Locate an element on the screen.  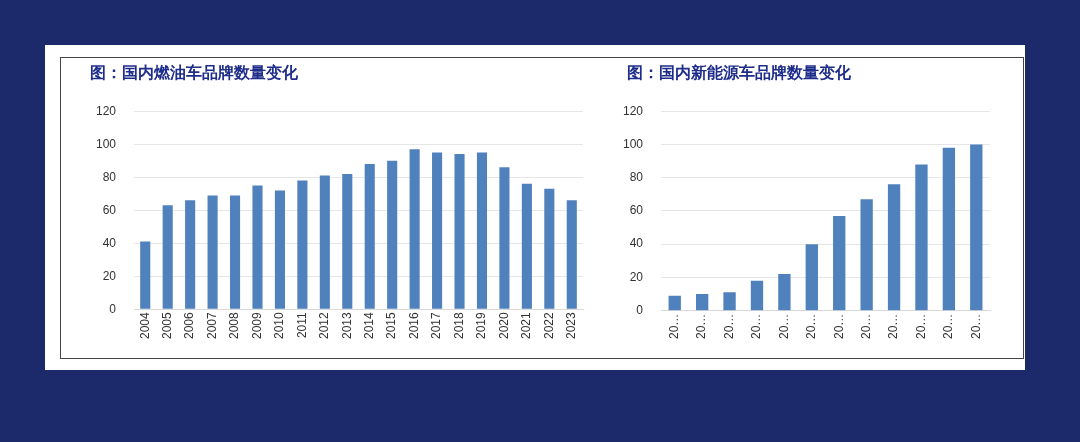
x-tick-label: 2020 is located at coordinates (503, 325).